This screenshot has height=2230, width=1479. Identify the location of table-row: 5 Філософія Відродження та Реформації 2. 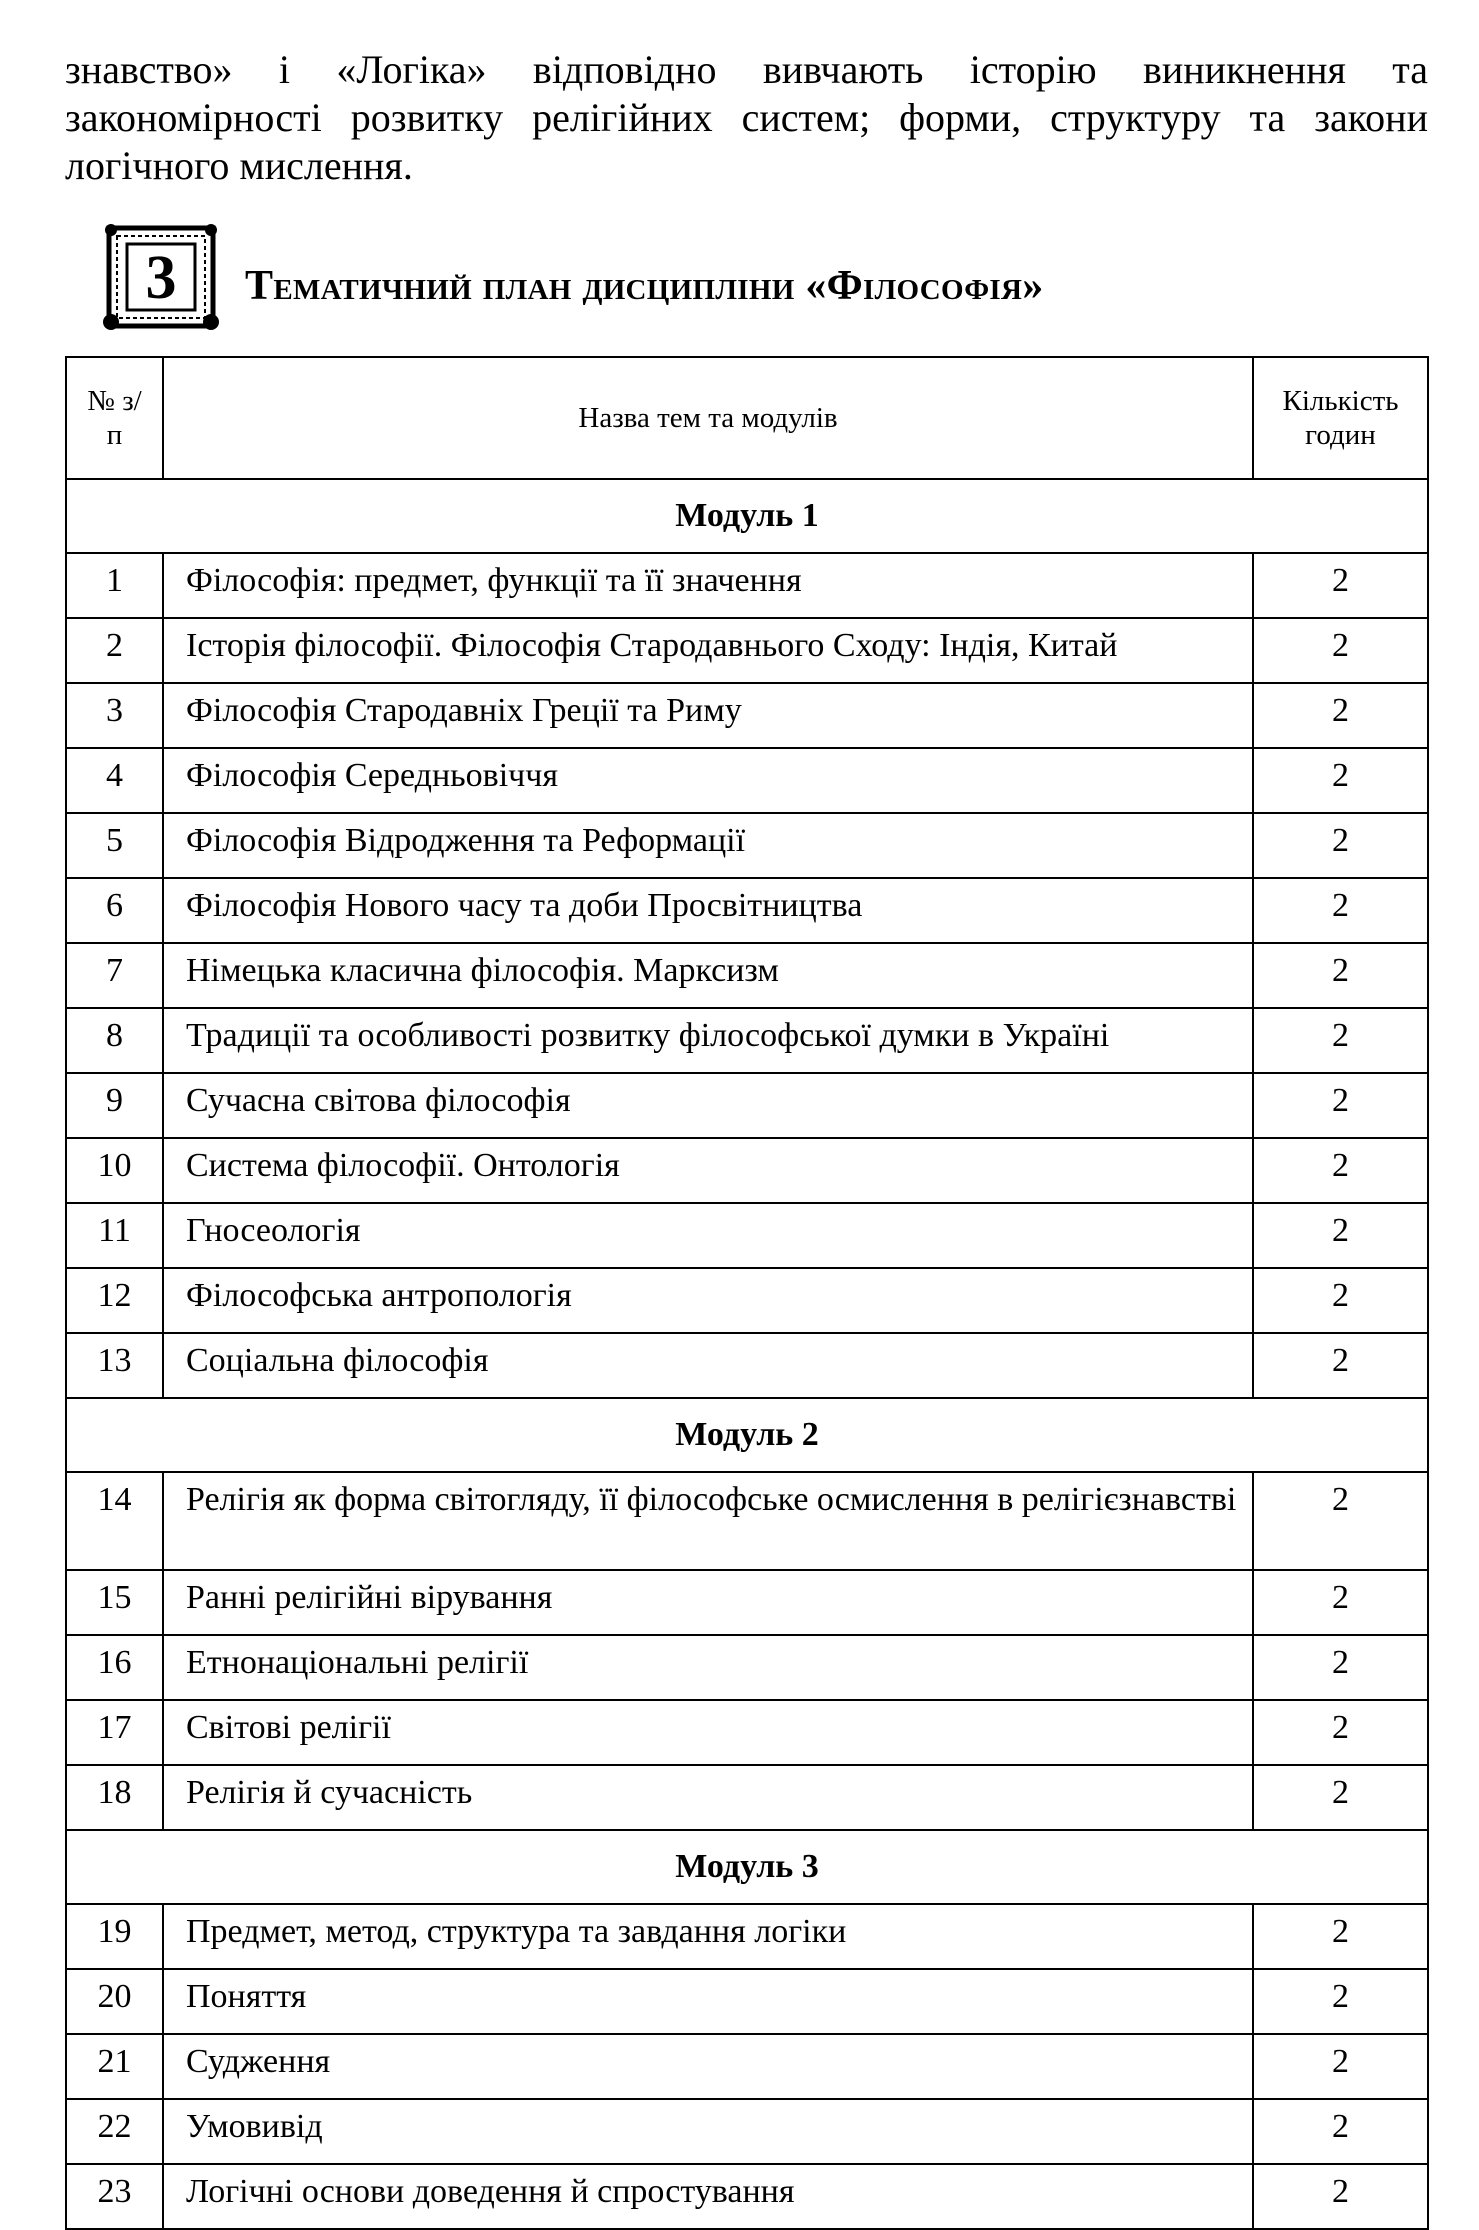
(747, 845).